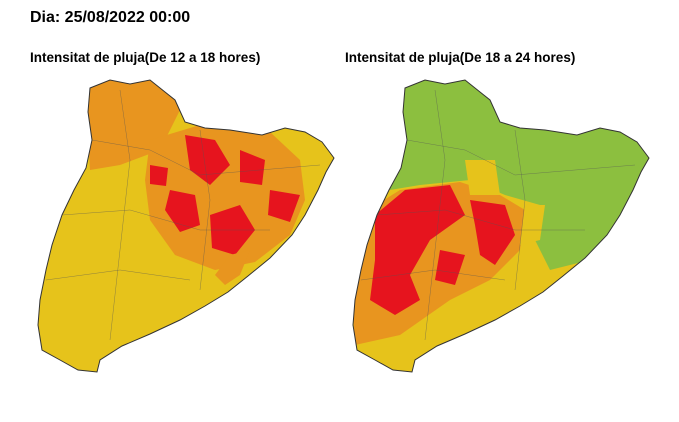 This screenshot has height=422, width=679. I want to click on date-header: Dia: 25/08/2022 00:00, so click(110, 17).